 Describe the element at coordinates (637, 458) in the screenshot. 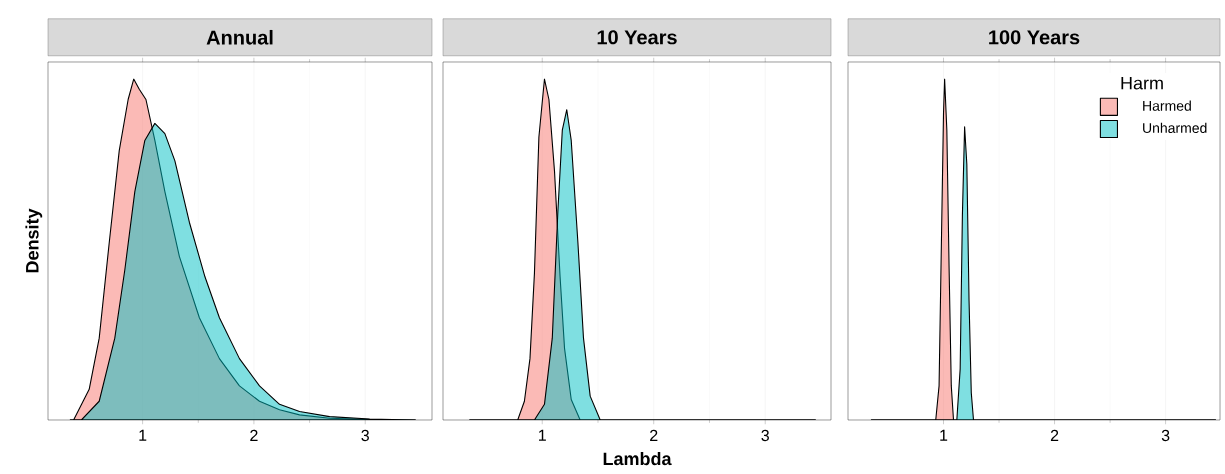

I see `x-axis-title: Lambda` at that location.